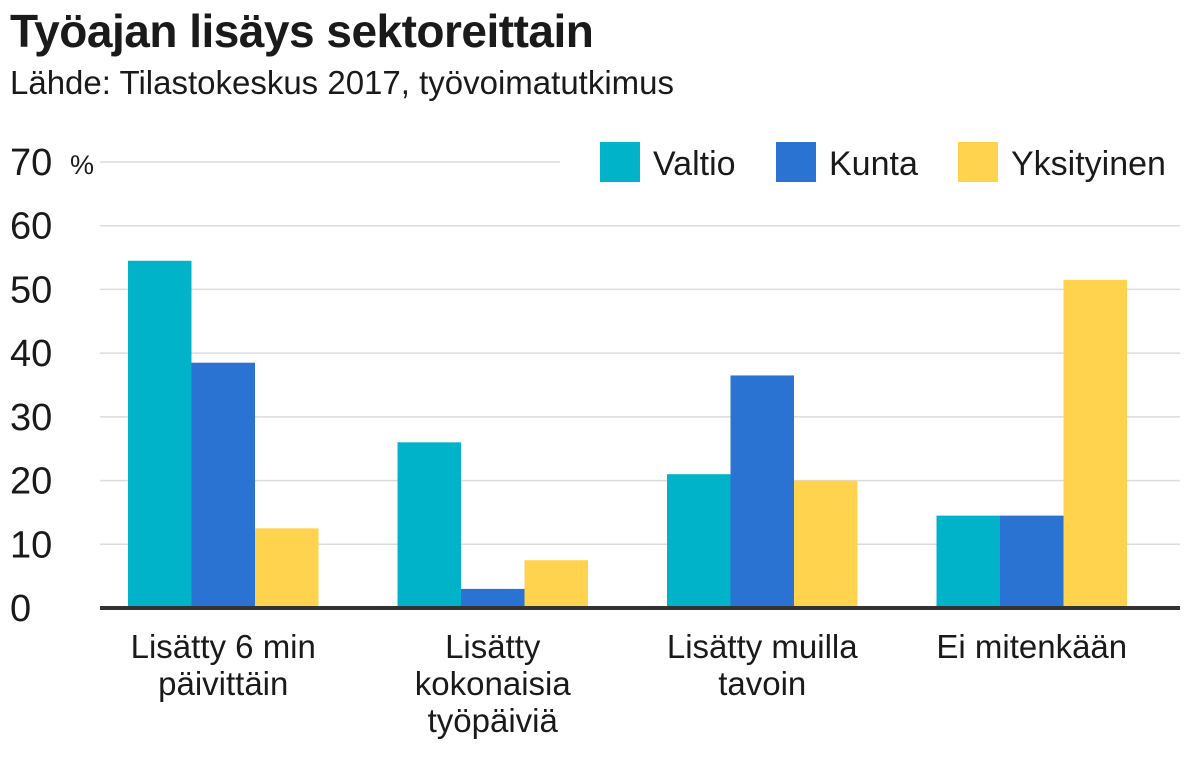 This screenshot has width=1198, height=760. I want to click on y-tick-label: 50, so click(31, 290).